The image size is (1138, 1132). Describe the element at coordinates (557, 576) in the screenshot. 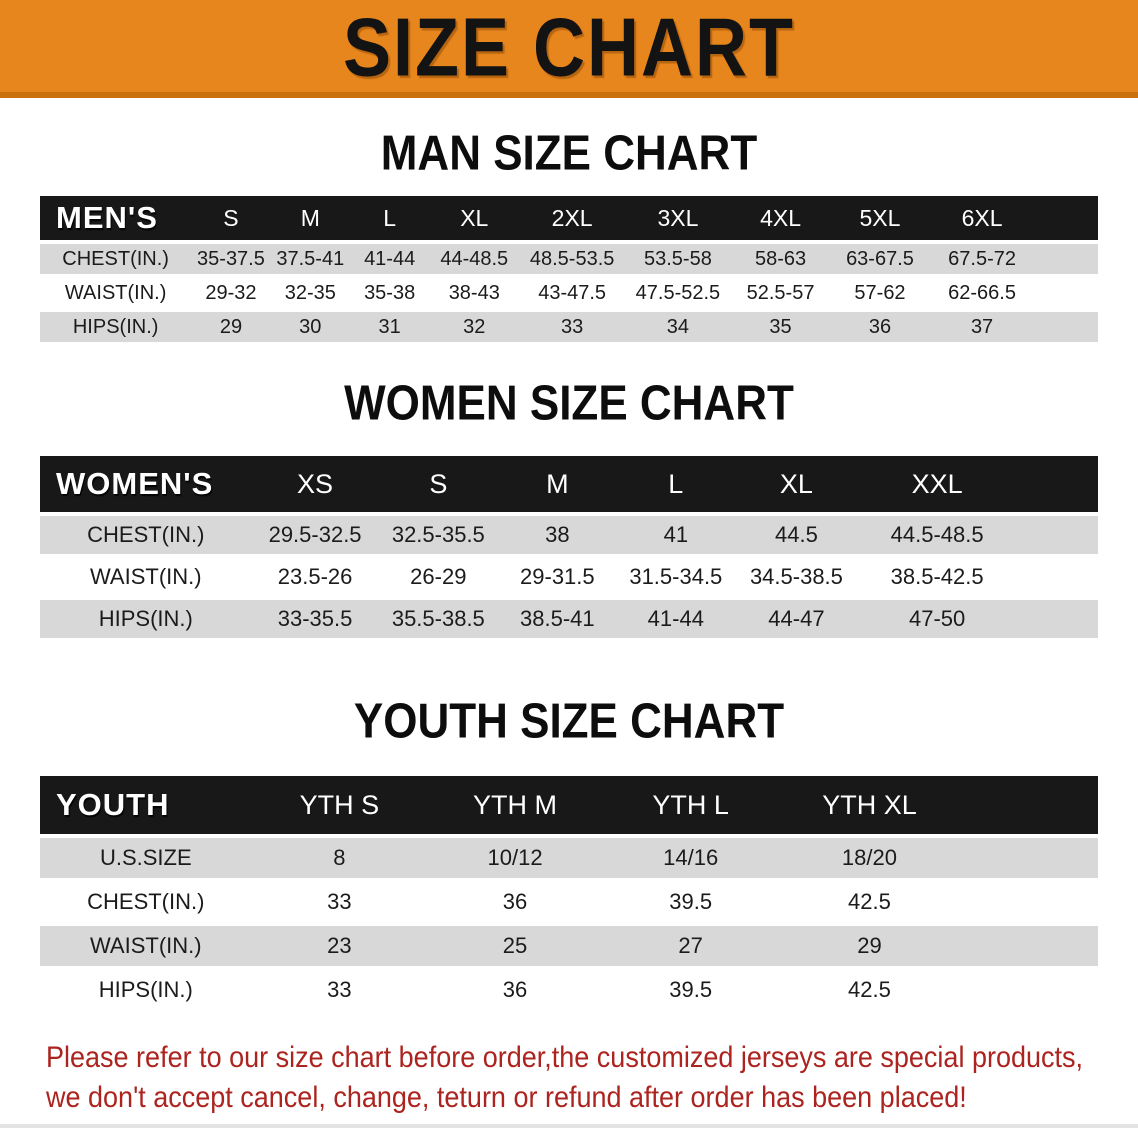

I see `table-cell: 29-31.5` at that location.